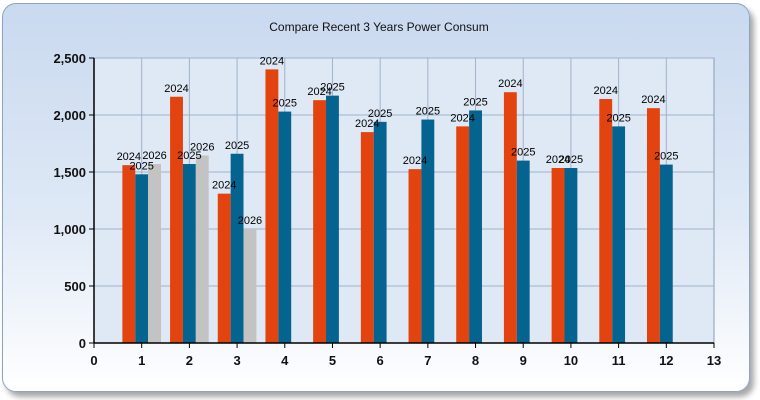 This screenshot has width=760, height=400. Describe the element at coordinates (69, 115) in the screenshot. I see `y-tick-label: 2,000` at that location.